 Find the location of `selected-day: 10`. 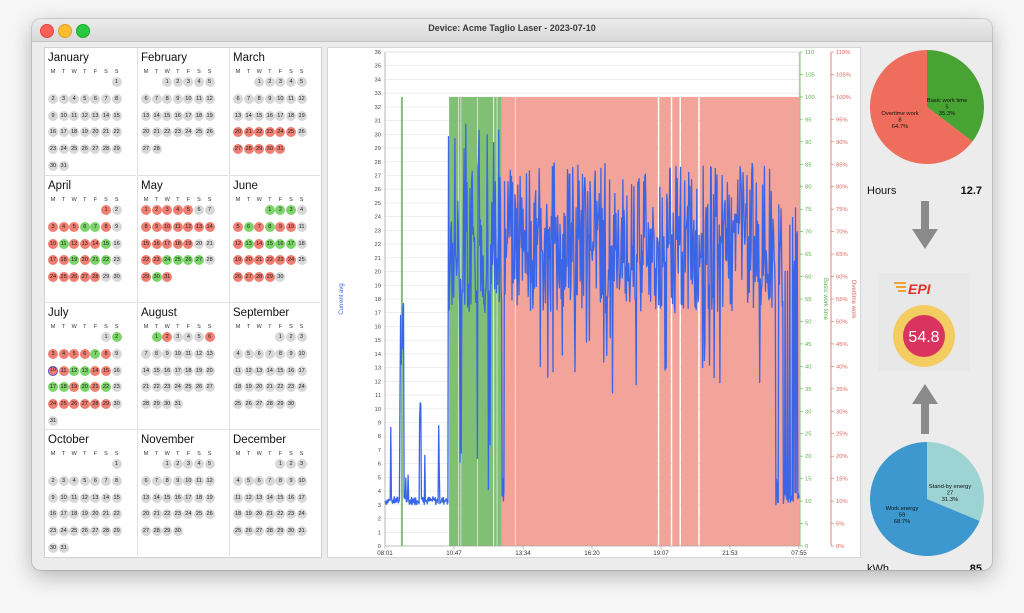

selected-day: 10 is located at coordinates (53, 370).